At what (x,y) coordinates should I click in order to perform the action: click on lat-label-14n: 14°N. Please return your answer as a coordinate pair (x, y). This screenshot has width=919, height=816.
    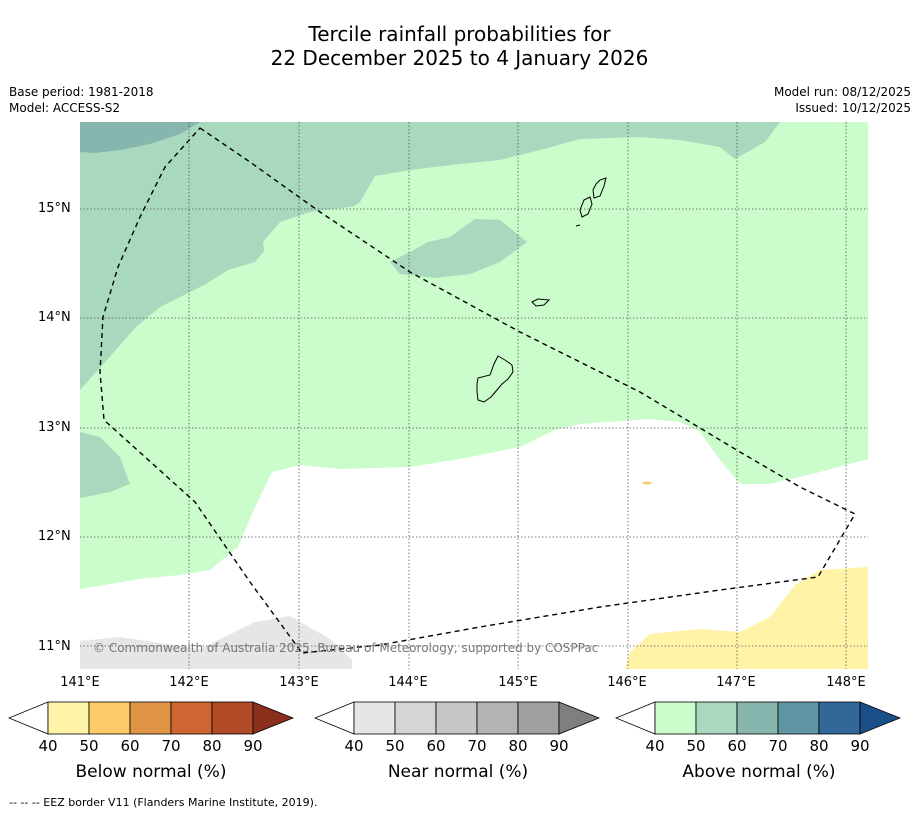
    Looking at the image, I should click on (54, 317).